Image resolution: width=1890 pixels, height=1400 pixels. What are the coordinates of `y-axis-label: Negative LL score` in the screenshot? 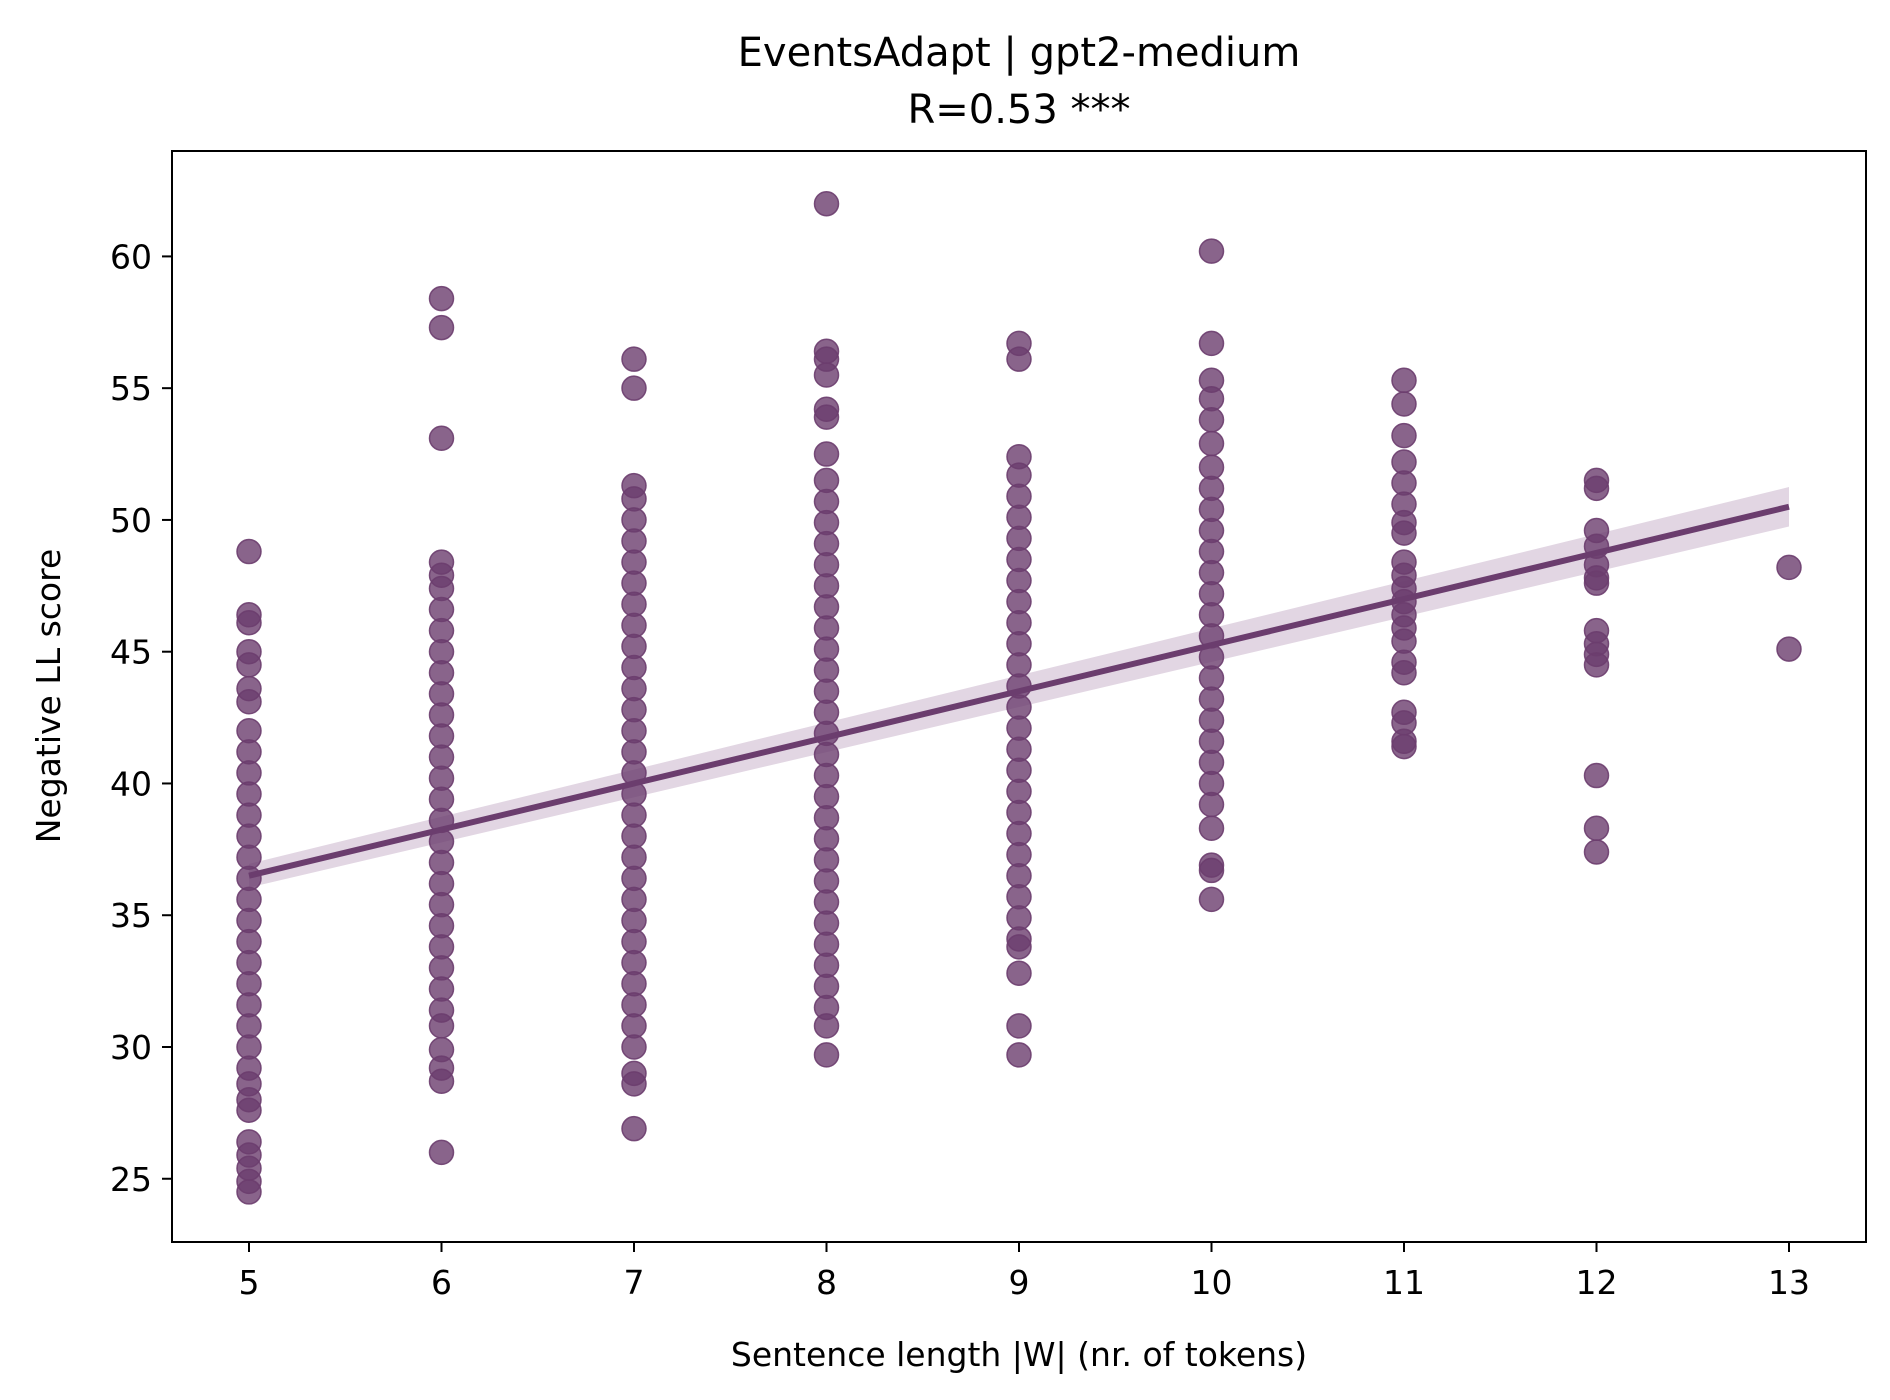 It's located at (48, 696).